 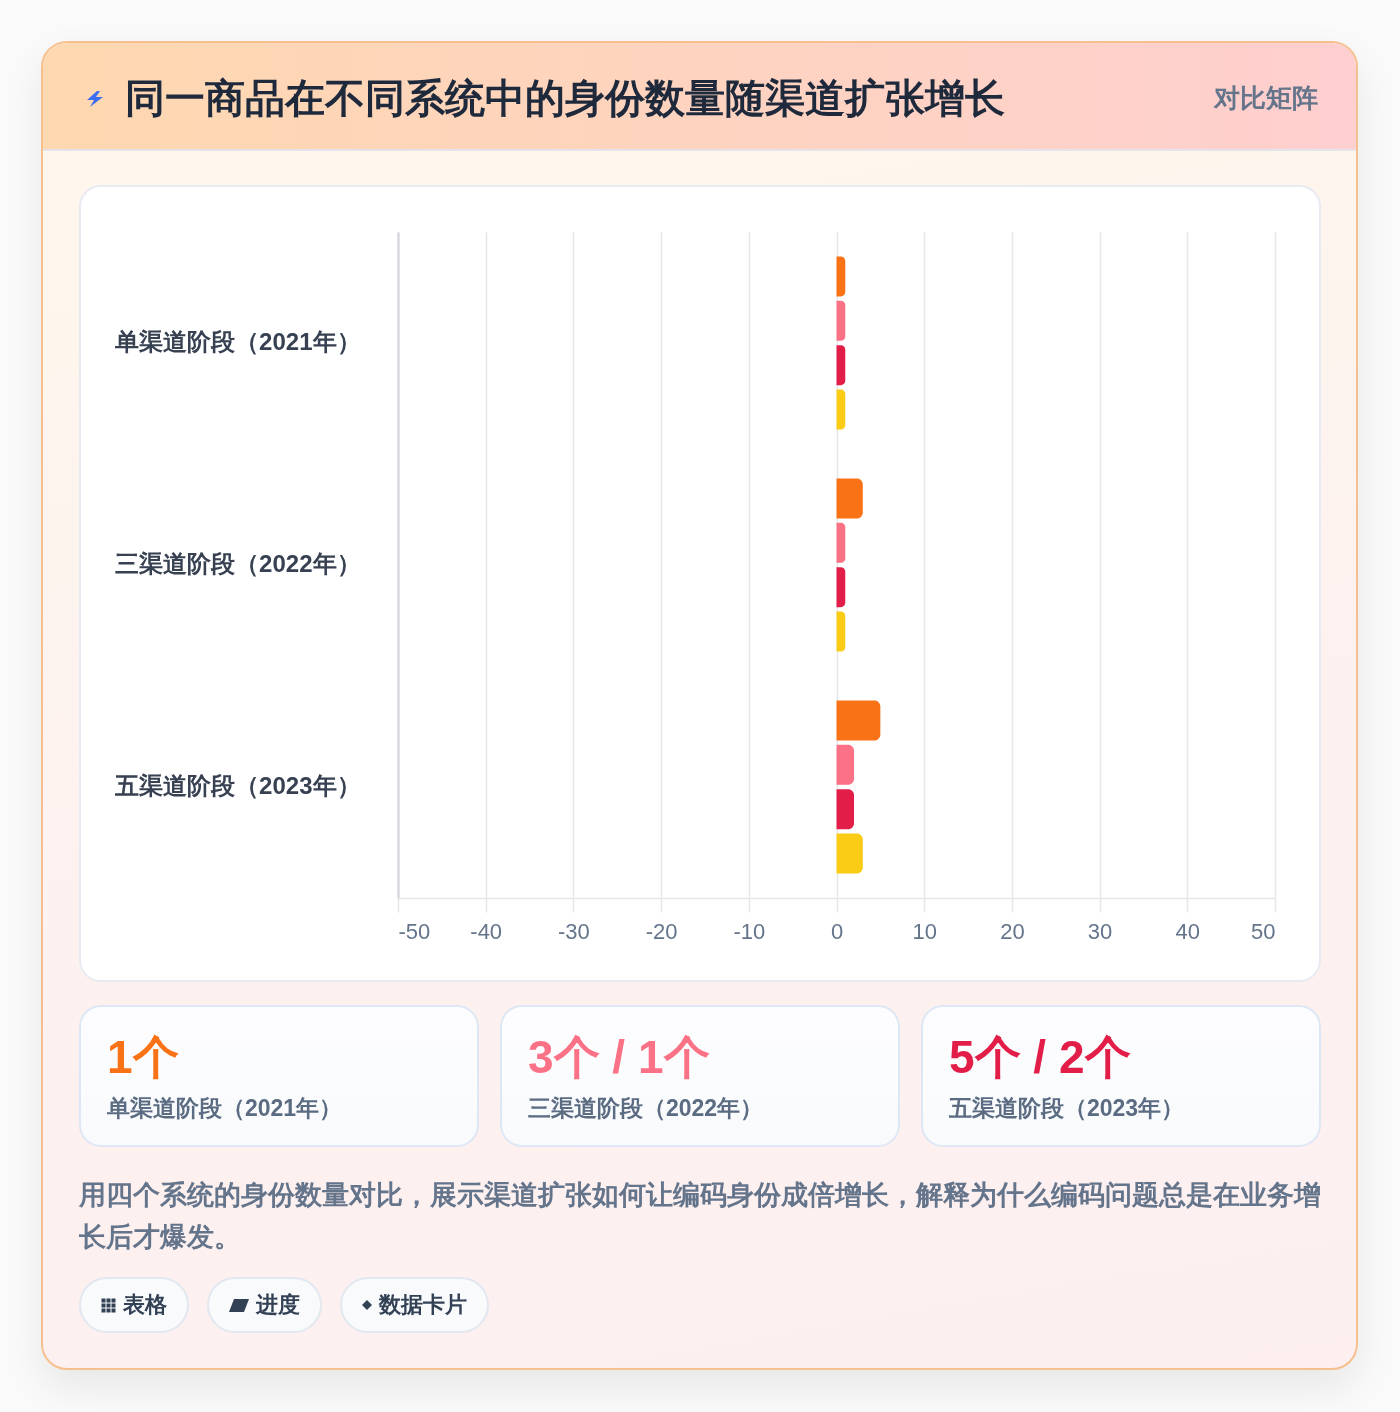 What do you see at coordinates (574, 931) in the screenshot?
I see `x-tick-label: -30` at bounding box center [574, 931].